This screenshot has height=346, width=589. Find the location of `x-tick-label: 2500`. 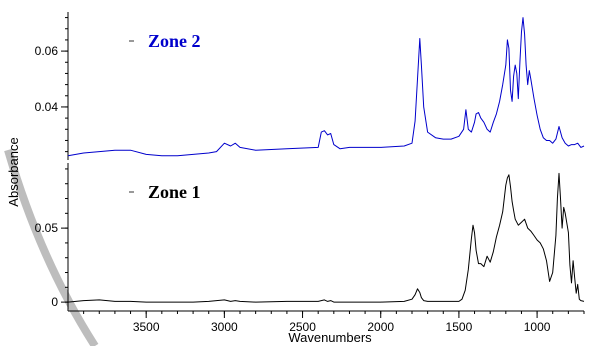

x-tick-label: 2500 is located at coordinates (302, 327).